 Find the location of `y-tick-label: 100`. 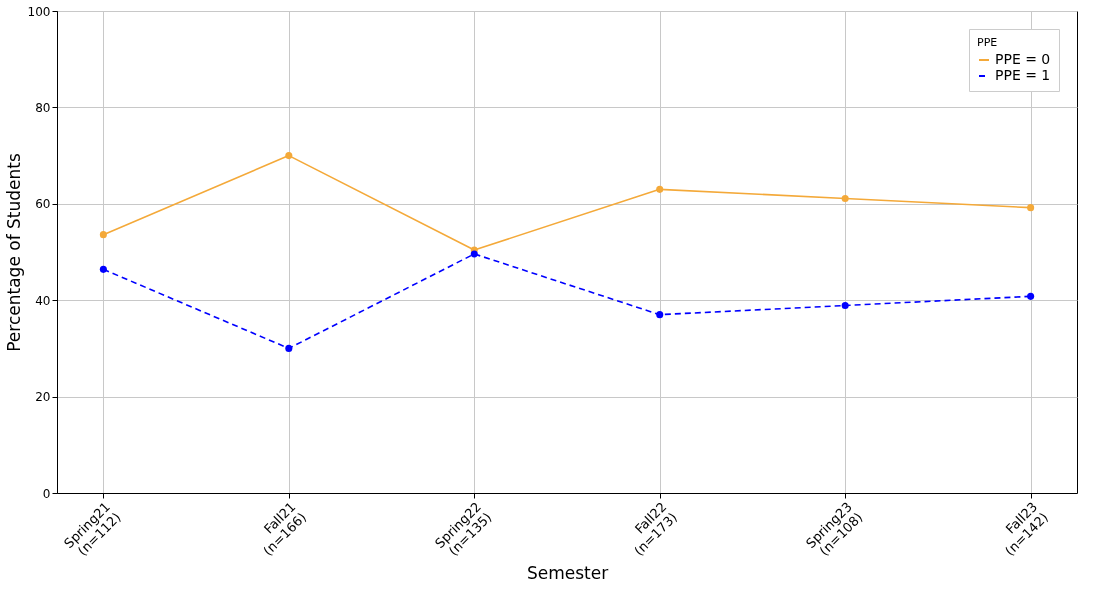

y-tick-label: 100 is located at coordinates (39, 11).